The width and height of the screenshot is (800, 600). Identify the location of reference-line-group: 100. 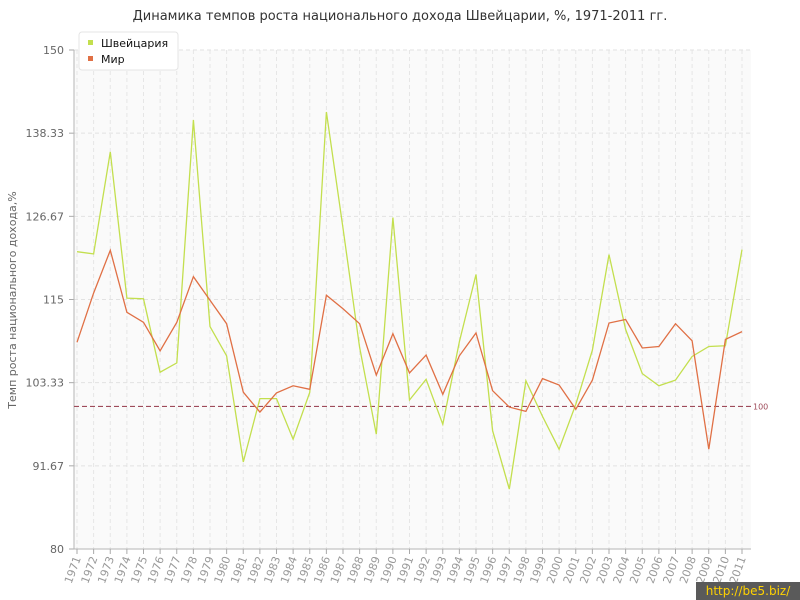
(421, 406).